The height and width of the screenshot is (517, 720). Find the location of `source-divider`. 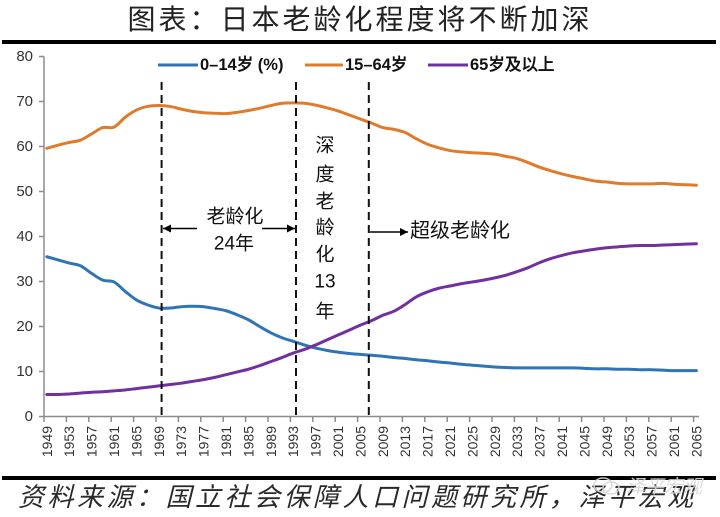

source-divider is located at coordinates (359, 478).